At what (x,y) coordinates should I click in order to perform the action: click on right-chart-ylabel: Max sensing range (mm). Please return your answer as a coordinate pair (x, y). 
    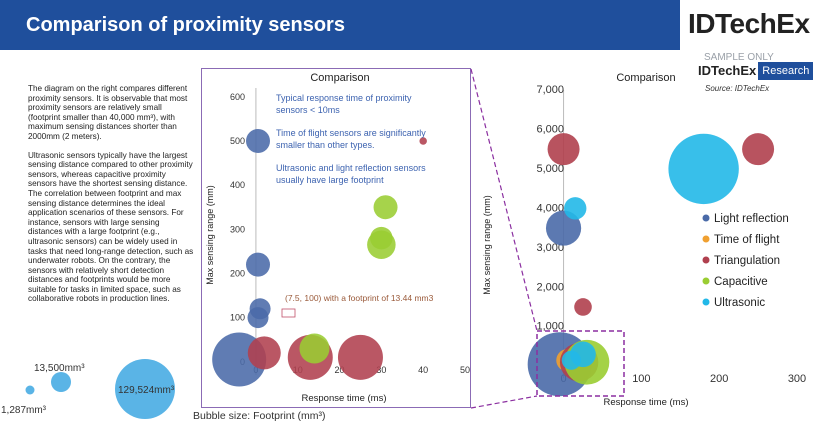
    Looking at the image, I should click on (487, 245).